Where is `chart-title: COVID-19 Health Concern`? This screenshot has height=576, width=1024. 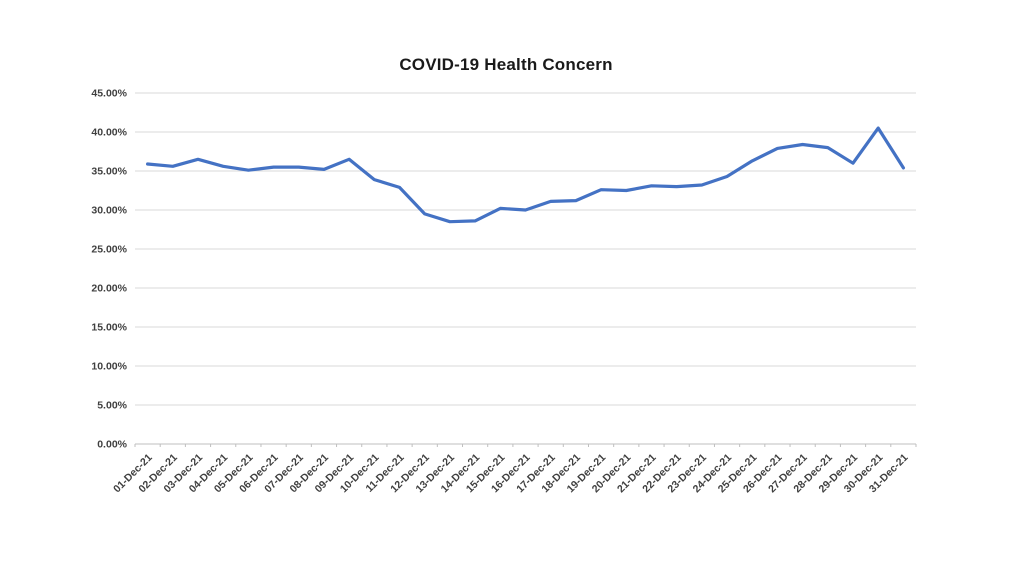
chart-title: COVID-19 Health Concern is located at coordinates (506, 64).